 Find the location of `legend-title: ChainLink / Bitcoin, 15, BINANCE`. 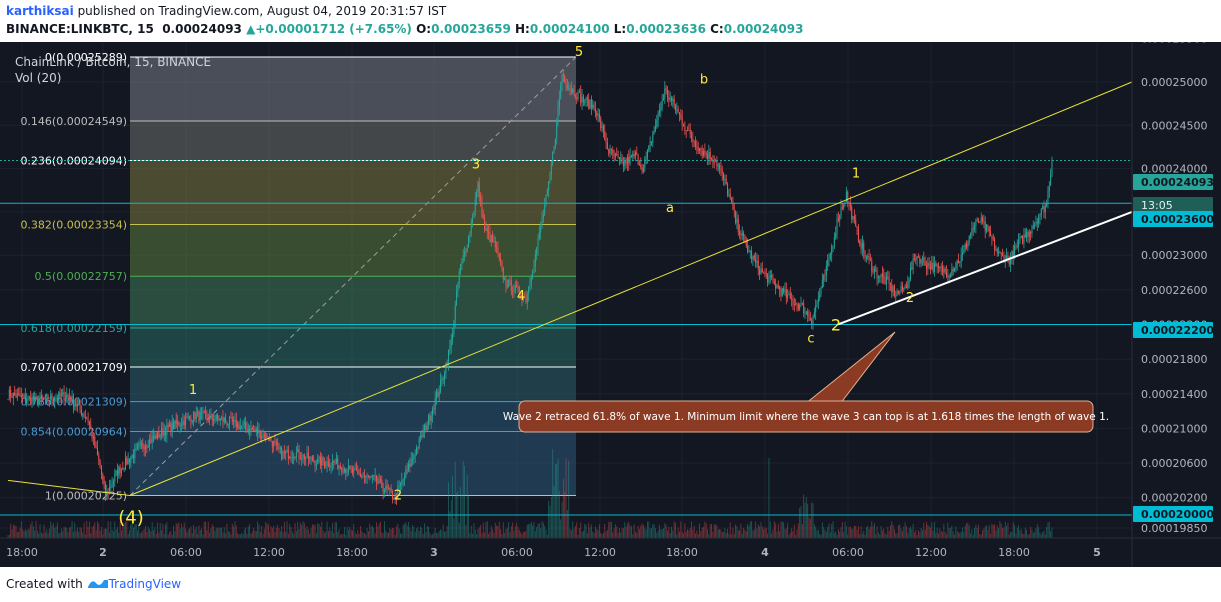

legend-title: ChainLink / Bitcoin, 15, BINANCE is located at coordinates (113, 62).